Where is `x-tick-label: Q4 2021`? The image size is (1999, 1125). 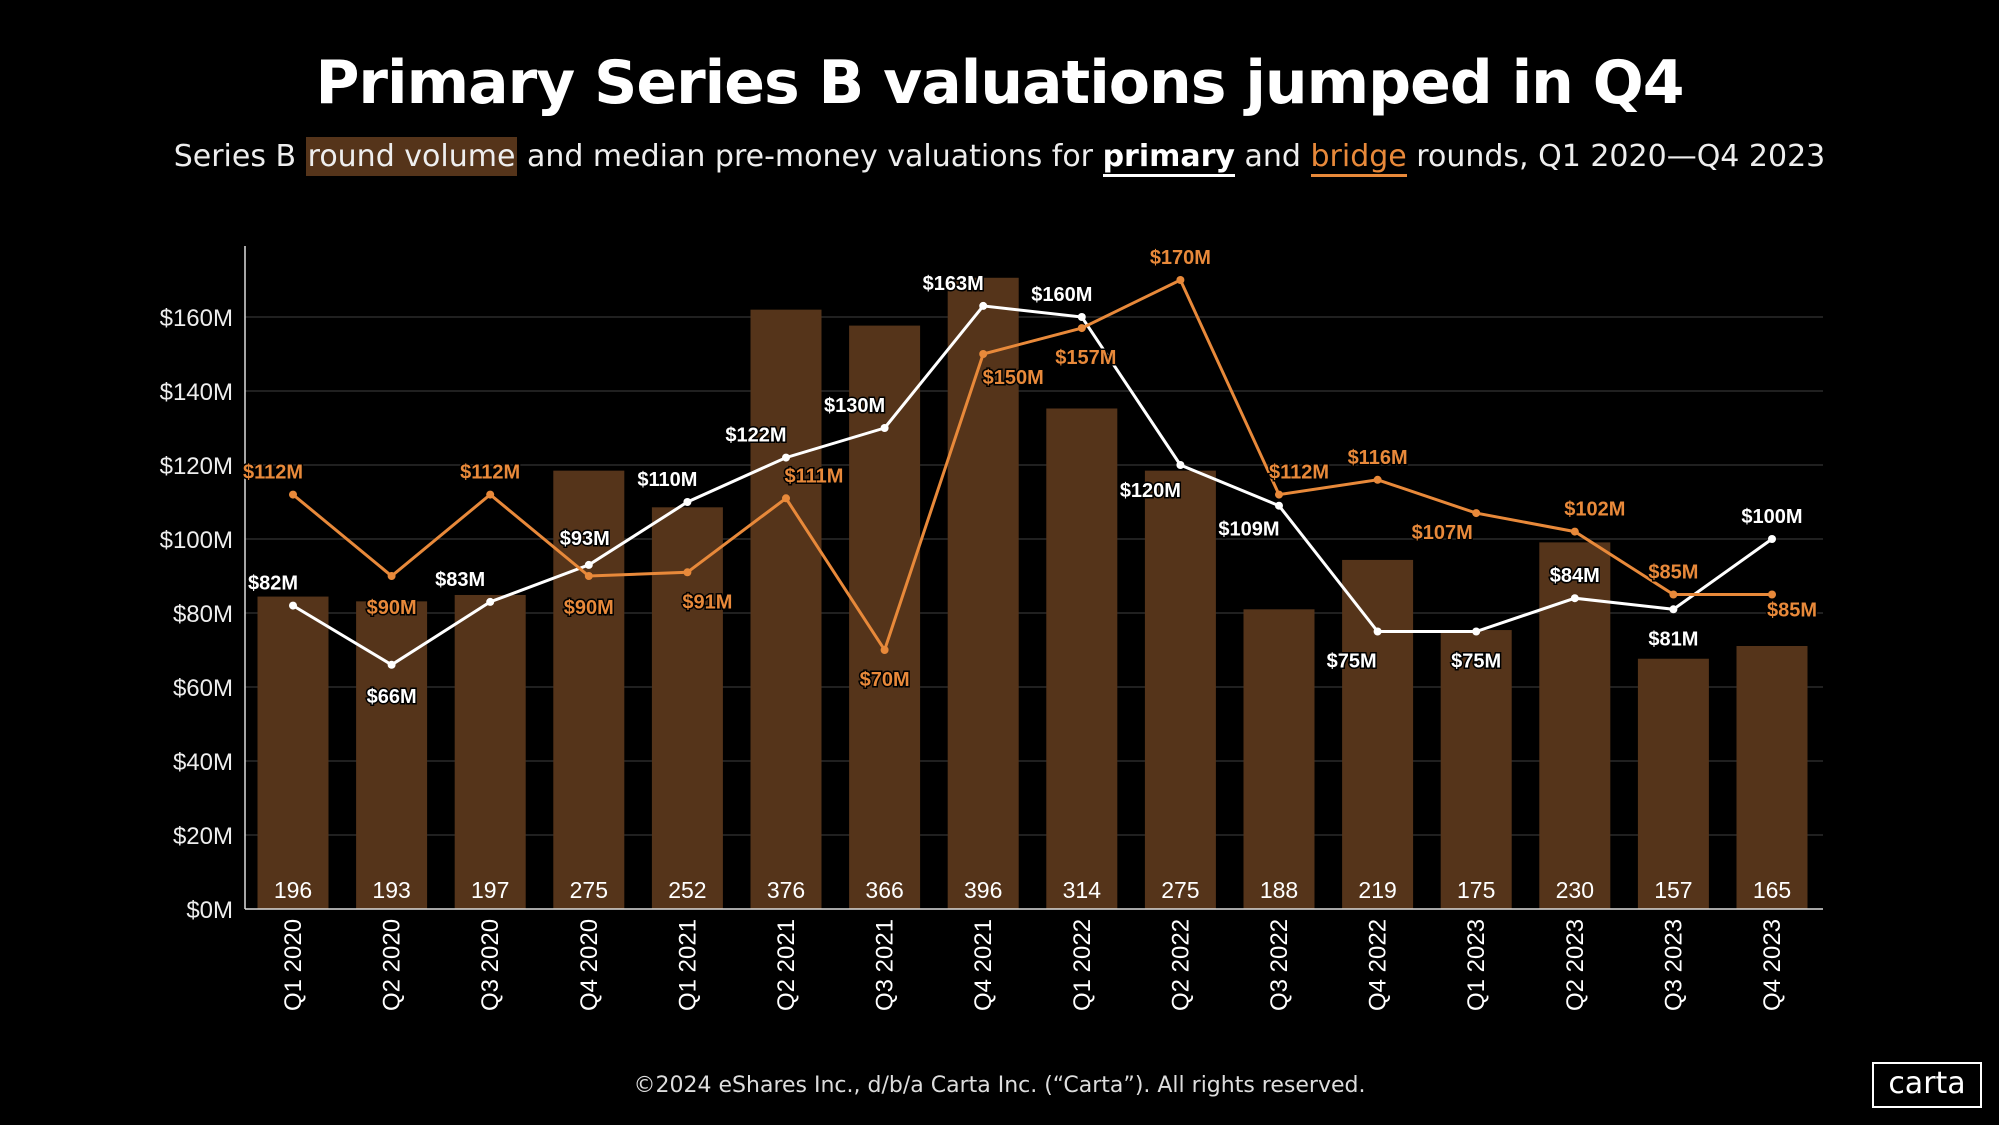 x-tick-label: Q4 2021 is located at coordinates (983, 965).